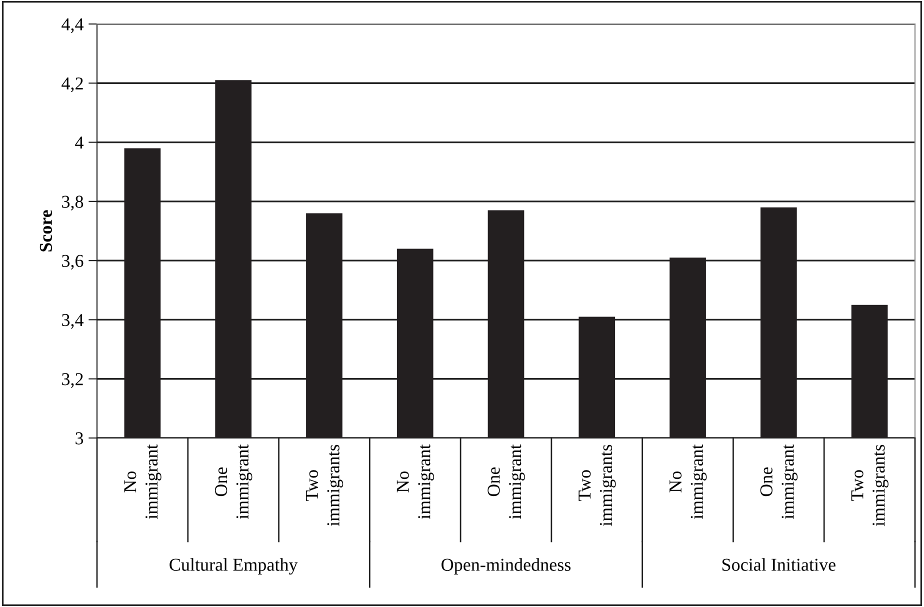  Describe the element at coordinates (73, 26) in the screenshot. I see `y-tick-label: 4,4` at that location.